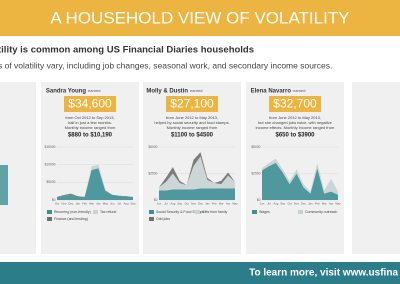 Image resolution: width=400 pixels, height=284 pixels. I want to click on person-name: Elena Navarro, so click(271, 92).